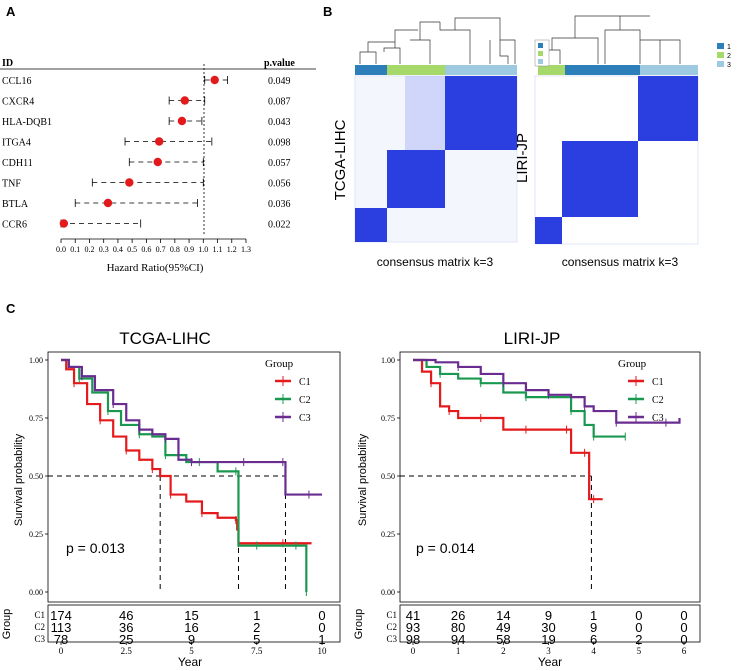 The height and width of the screenshot is (671, 738). Describe the element at coordinates (437, 40) in the screenshot. I see `tcga-dendrogram` at that location.